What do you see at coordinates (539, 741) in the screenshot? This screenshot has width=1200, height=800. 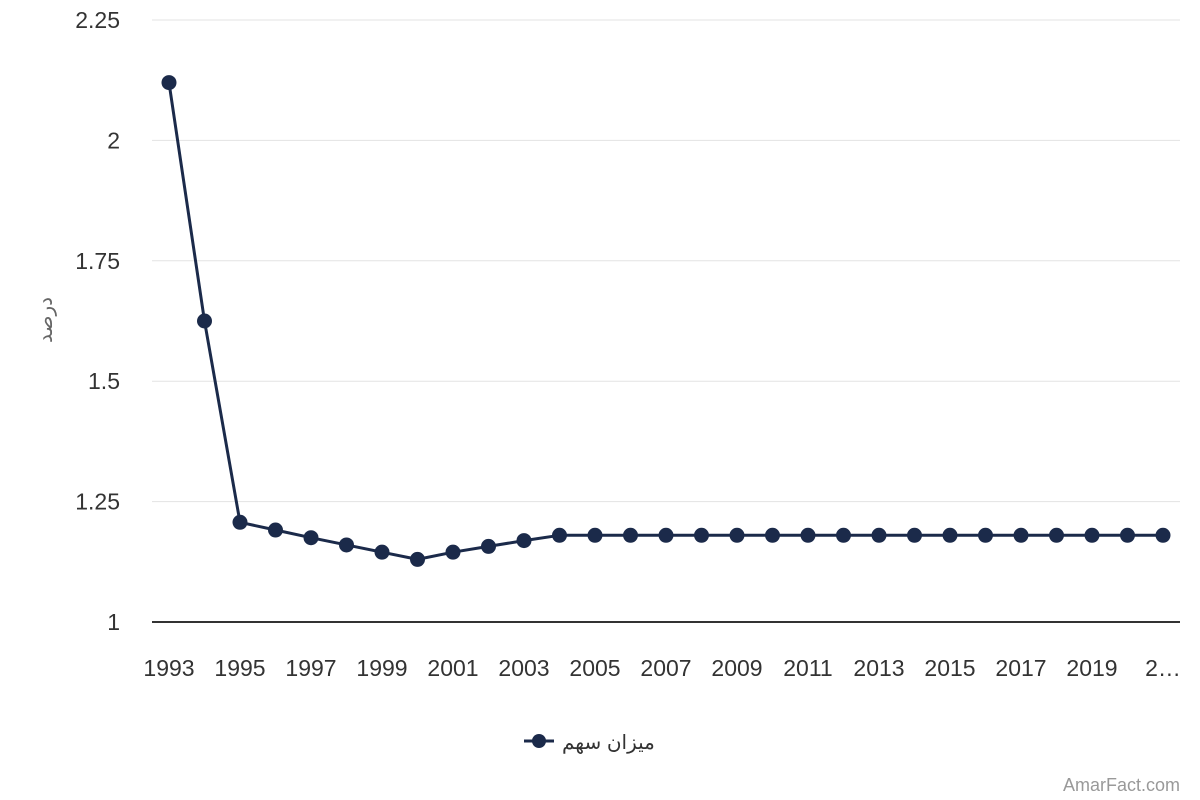 I see `legend-marker` at bounding box center [539, 741].